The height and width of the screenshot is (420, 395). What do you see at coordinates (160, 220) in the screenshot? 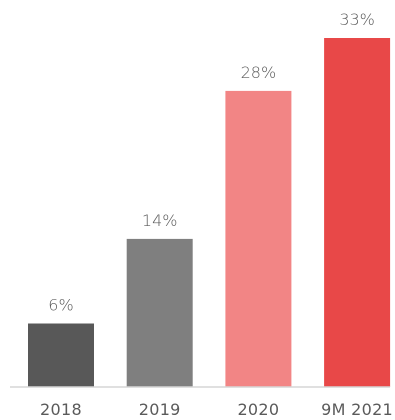
I see `data-label-2019: 14%` at bounding box center [160, 220].